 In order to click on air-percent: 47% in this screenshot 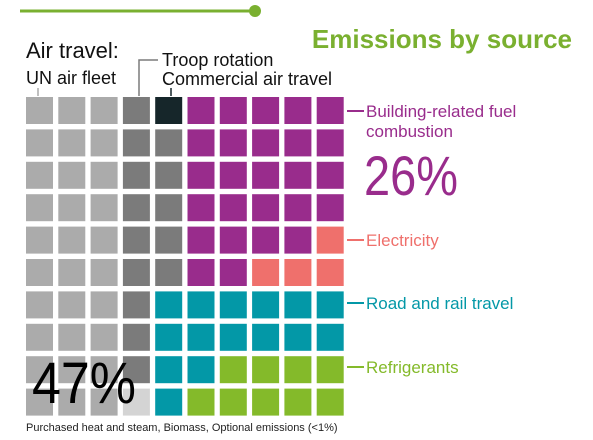, I will do `click(84, 383)`.